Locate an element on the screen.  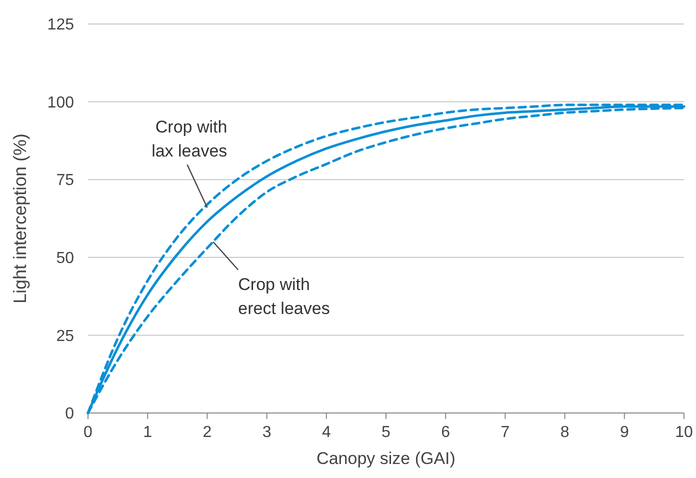
x-tick-label: 4 is located at coordinates (326, 432).